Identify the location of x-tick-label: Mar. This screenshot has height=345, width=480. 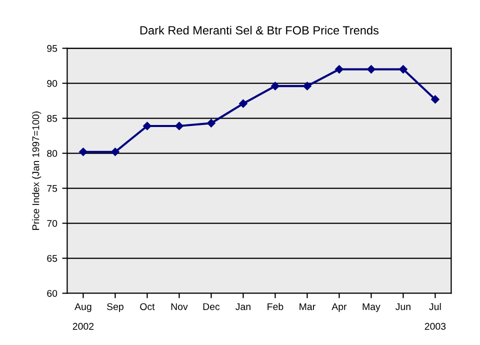
(308, 306).